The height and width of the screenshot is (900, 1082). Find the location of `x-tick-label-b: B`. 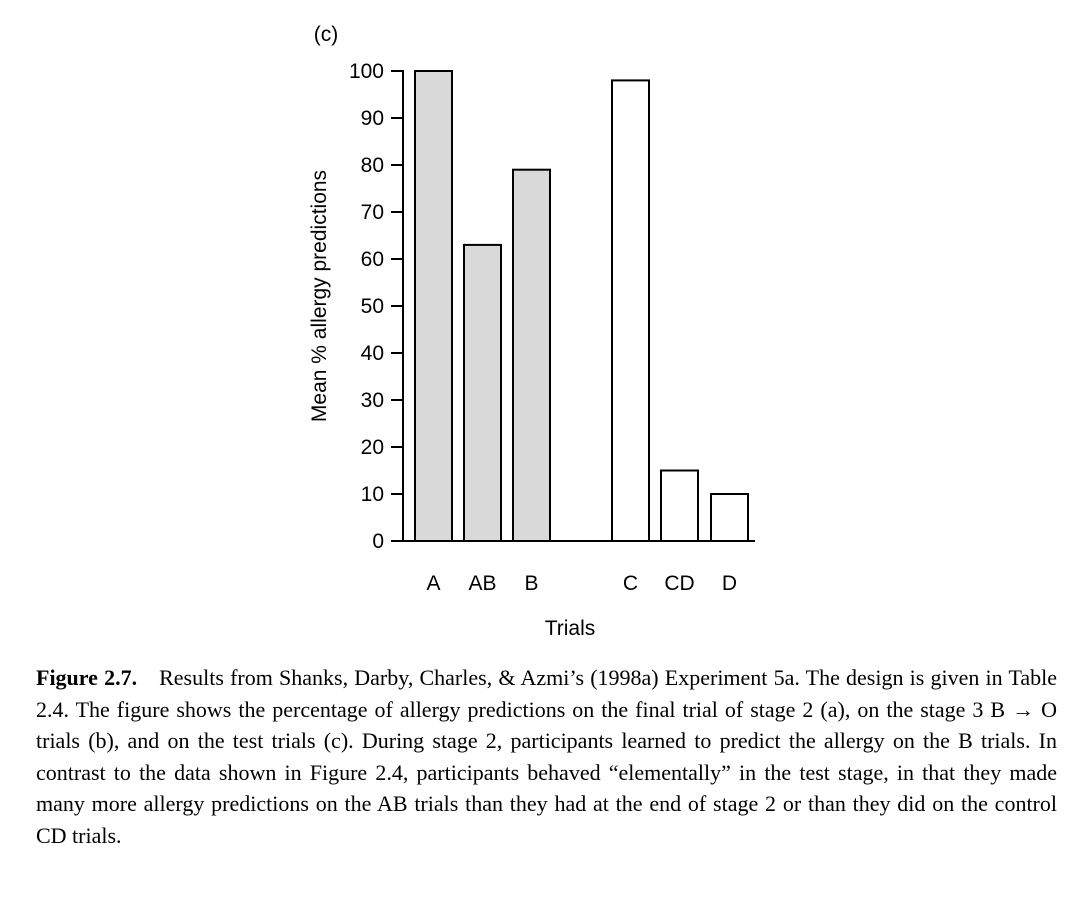

x-tick-label-b: B is located at coordinates (531, 583).